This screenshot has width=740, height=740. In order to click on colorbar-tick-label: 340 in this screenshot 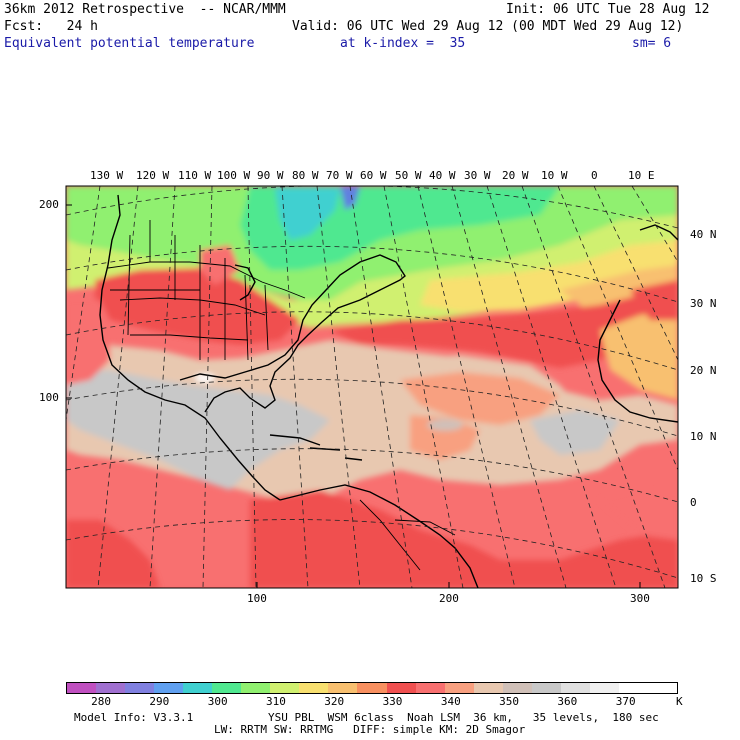, I will do `click(450, 701)`.